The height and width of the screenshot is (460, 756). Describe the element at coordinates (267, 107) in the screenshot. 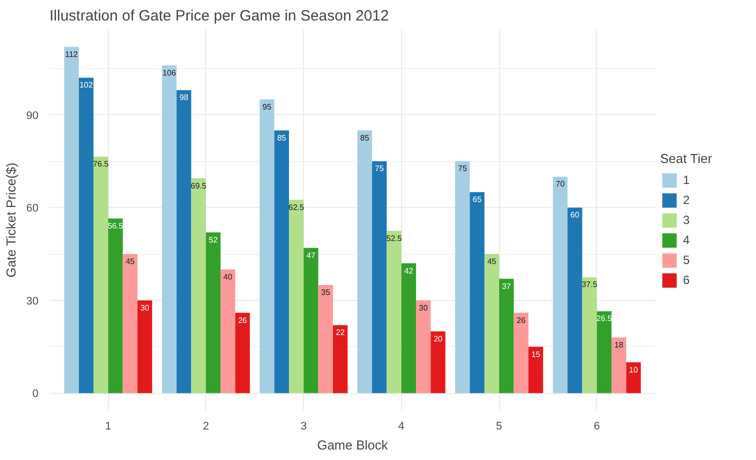

I see `data-label: 95` at that location.